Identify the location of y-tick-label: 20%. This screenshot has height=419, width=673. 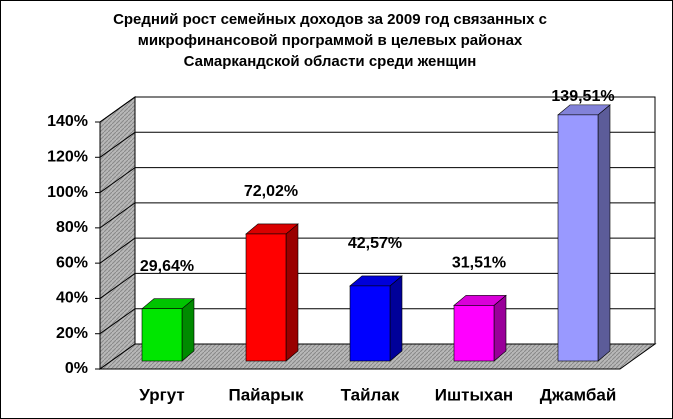
(72, 333).